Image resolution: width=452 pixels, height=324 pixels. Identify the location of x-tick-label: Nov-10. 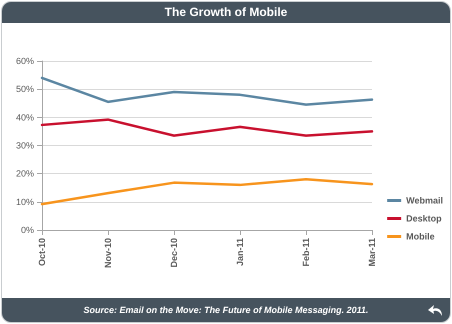
(108, 253).